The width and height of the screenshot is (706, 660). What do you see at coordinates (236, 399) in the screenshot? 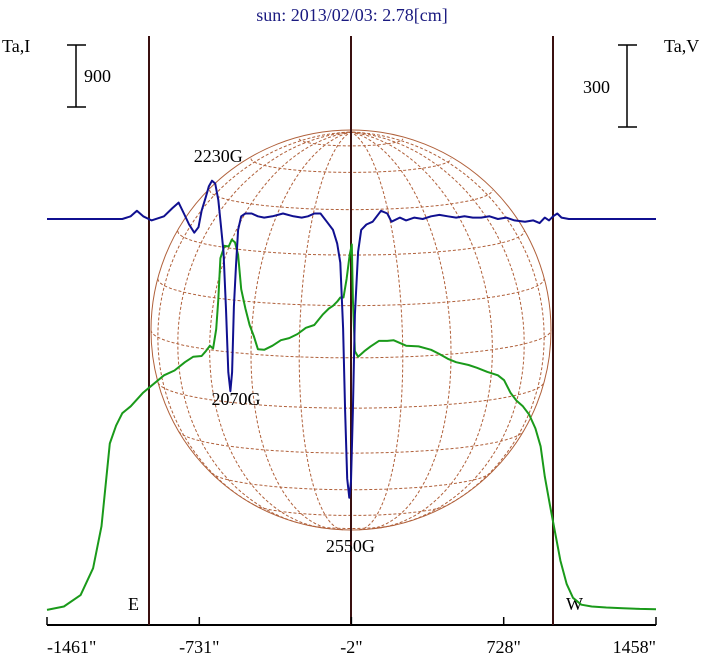
I see `field-strength-annotation: 2070G` at bounding box center [236, 399].